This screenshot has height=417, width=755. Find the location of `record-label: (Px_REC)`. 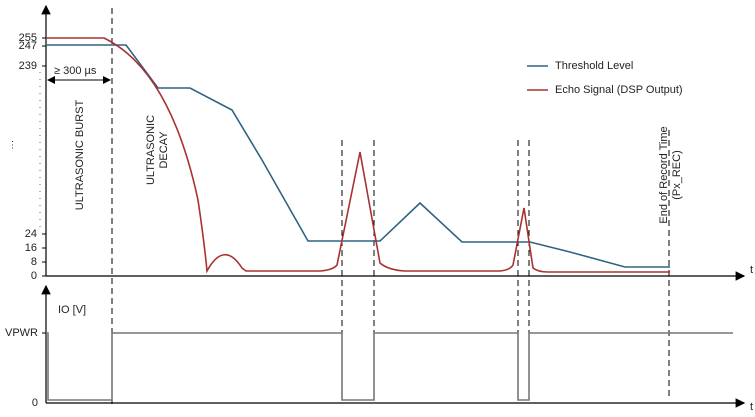

record-label: (Px_REC) is located at coordinates (677, 175).